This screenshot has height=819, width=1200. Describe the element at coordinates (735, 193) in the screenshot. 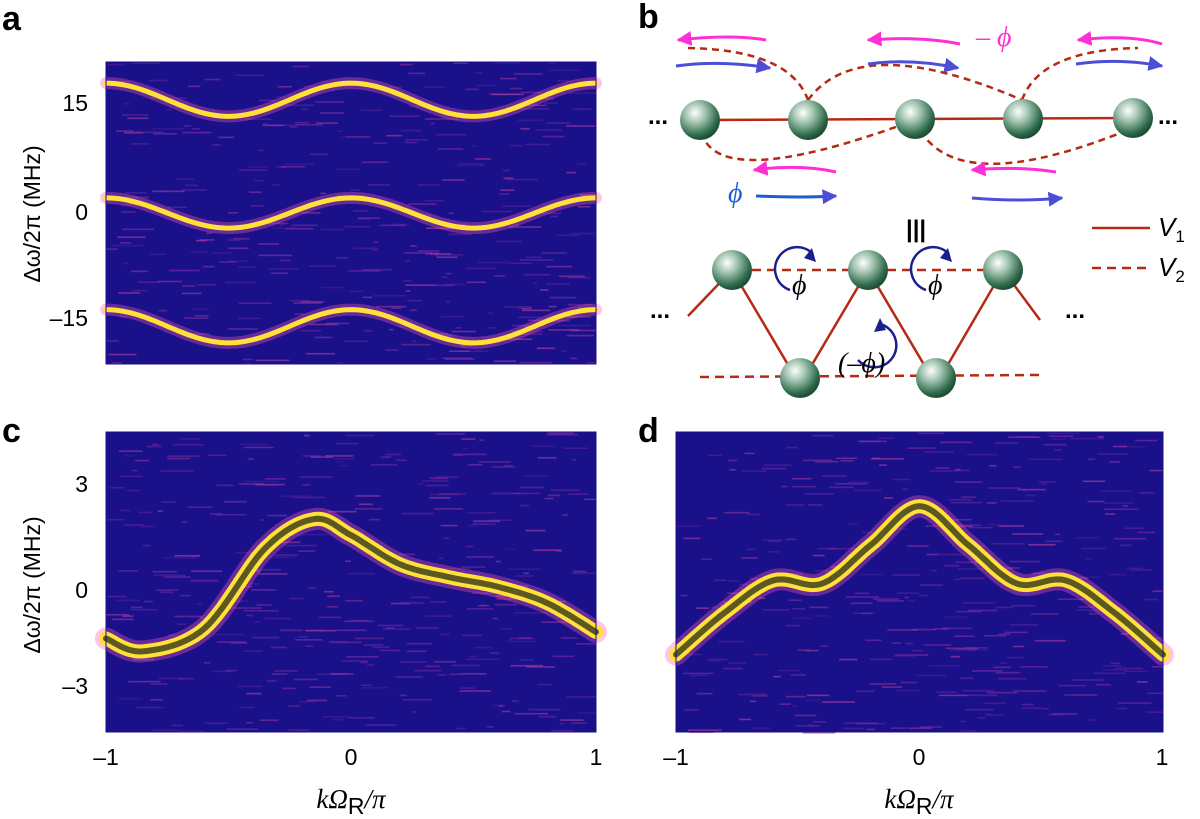

I see `label-phi: ϕ` at that location.